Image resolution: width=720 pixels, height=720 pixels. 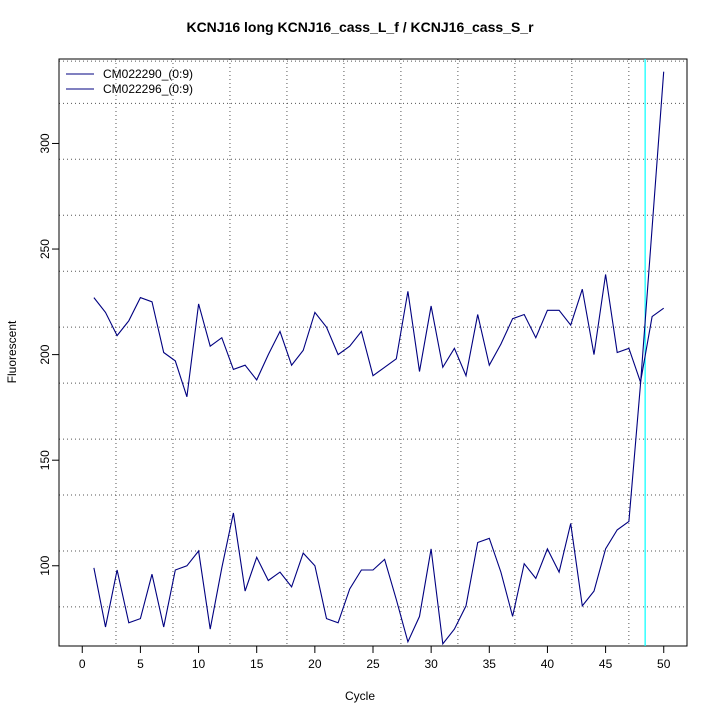 I want to click on y-tick-label: 300, so click(x=45, y=143).